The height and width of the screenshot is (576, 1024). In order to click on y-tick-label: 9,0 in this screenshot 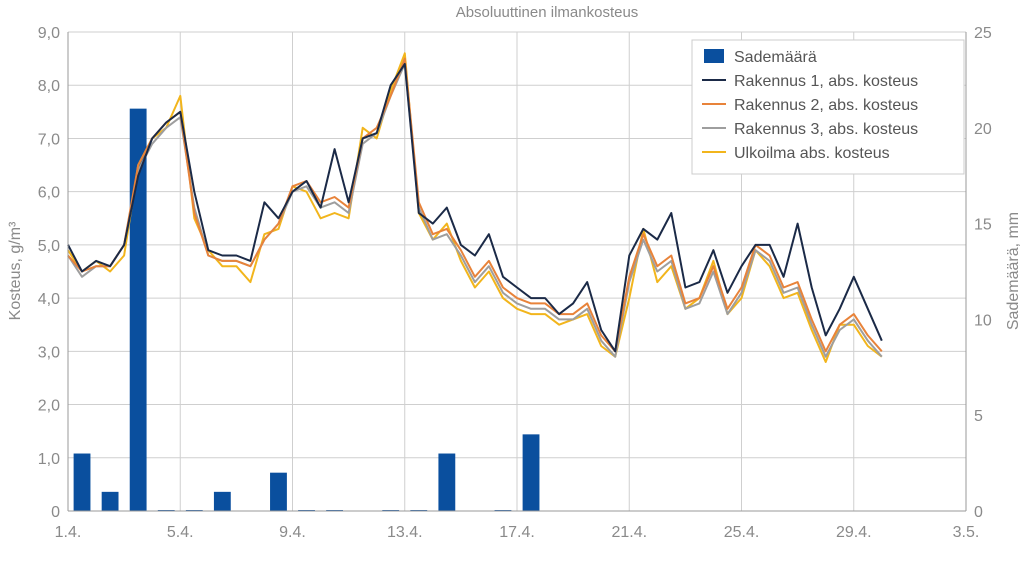, I will do `click(49, 33)`.